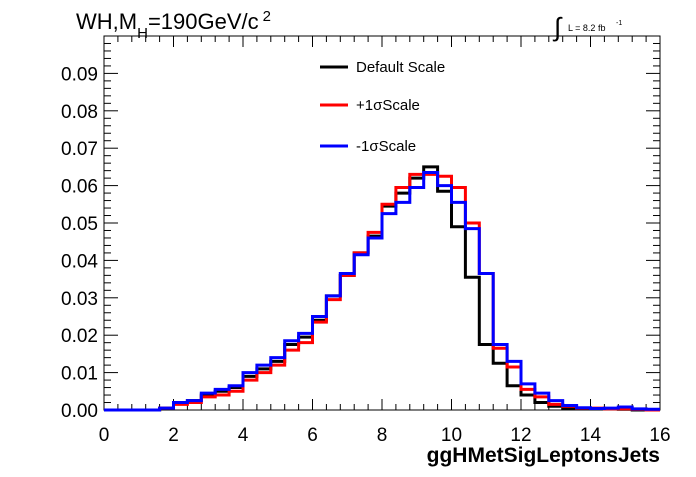 This screenshot has height=477, width=696. What do you see at coordinates (79, 224) in the screenshot?
I see `y-tick-label: 0.05` at bounding box center [79, 224].